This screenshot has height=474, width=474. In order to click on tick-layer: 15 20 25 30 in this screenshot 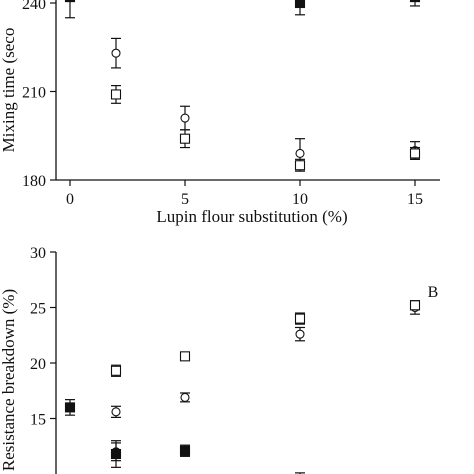, I will do `click(43, 337)`.